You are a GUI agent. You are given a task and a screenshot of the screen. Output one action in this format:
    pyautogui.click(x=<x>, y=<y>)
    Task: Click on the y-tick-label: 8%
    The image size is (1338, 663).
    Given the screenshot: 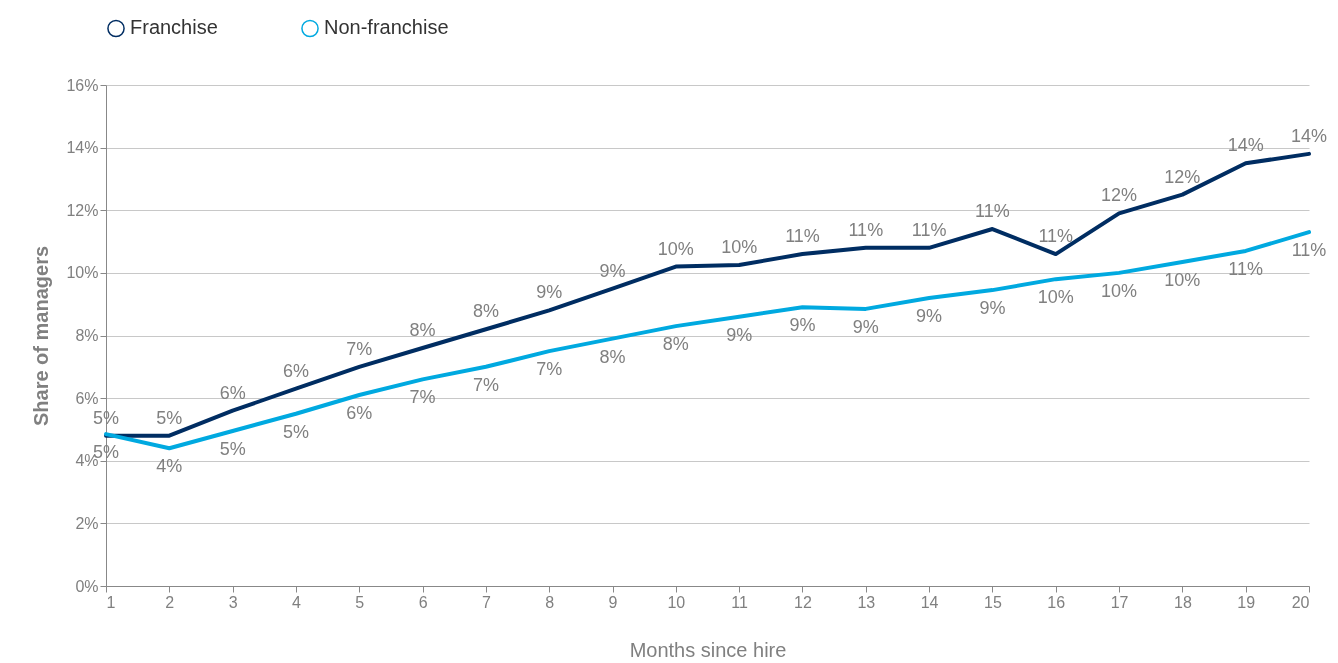 What is the action you would take?
    pyautogui.click(x=87, y=335)
    